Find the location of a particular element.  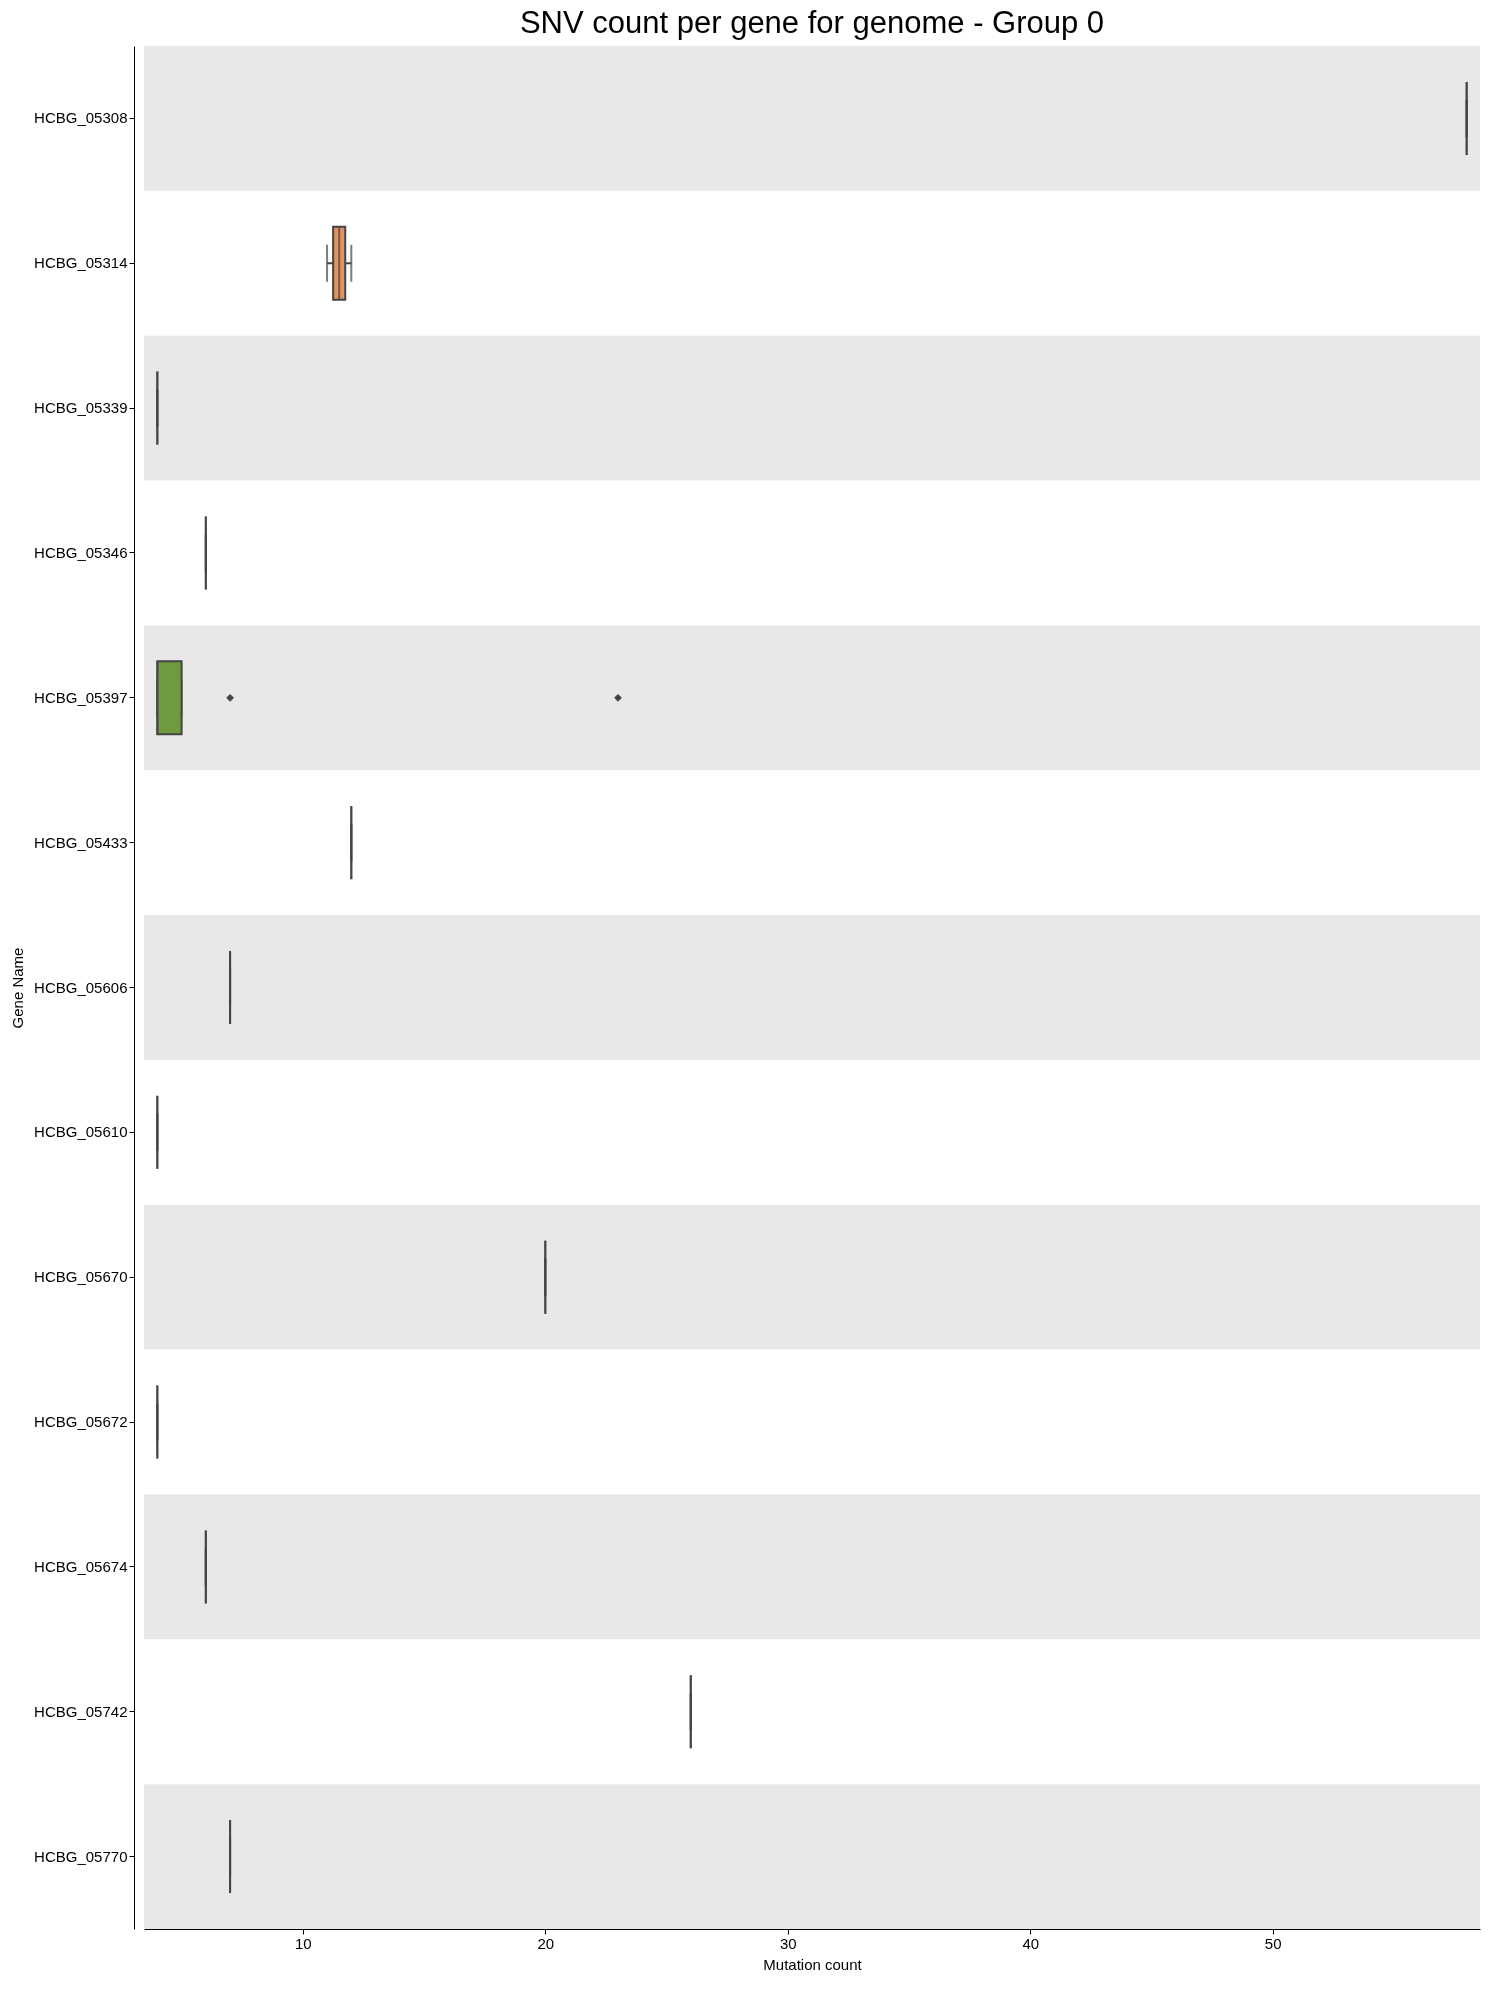

x-tick-label: 40 is located at coordinates (1031, 1943).